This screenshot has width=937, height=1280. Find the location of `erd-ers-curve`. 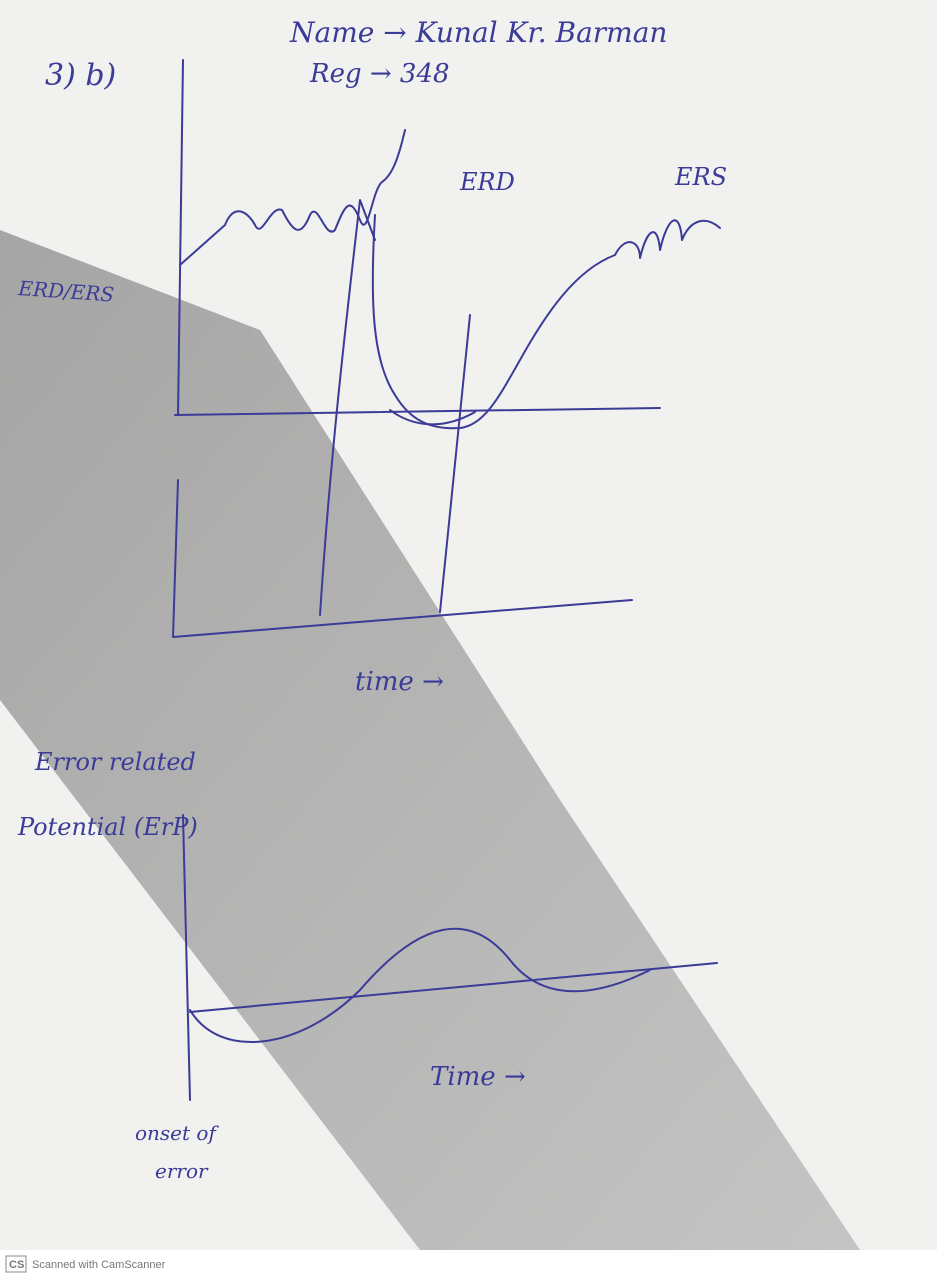

erd-ers-curve is located at coordinates (546, 322).